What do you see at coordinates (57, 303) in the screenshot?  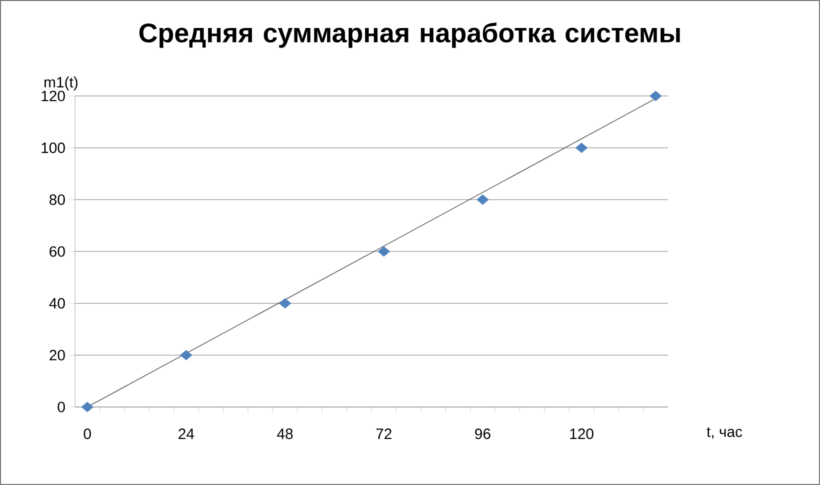 I see `y-tick-label: 40` at bounding box center [57, 303].